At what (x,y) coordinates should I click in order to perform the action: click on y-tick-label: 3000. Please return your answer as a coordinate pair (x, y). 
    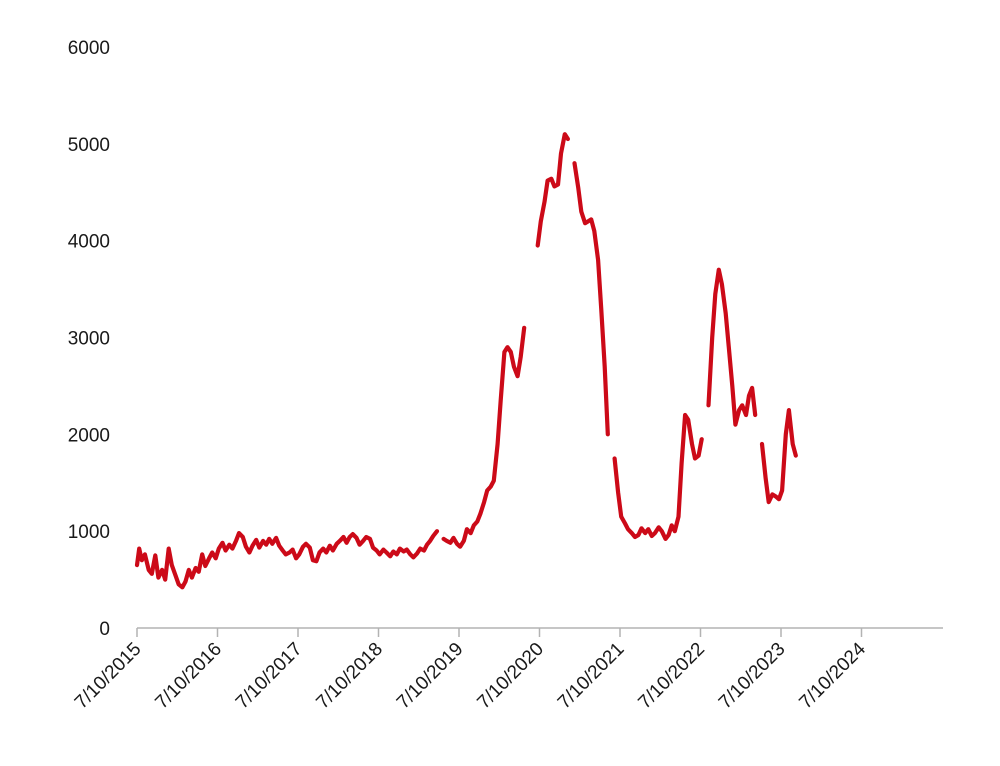
    Looking at the image, I should click on (89, 339).